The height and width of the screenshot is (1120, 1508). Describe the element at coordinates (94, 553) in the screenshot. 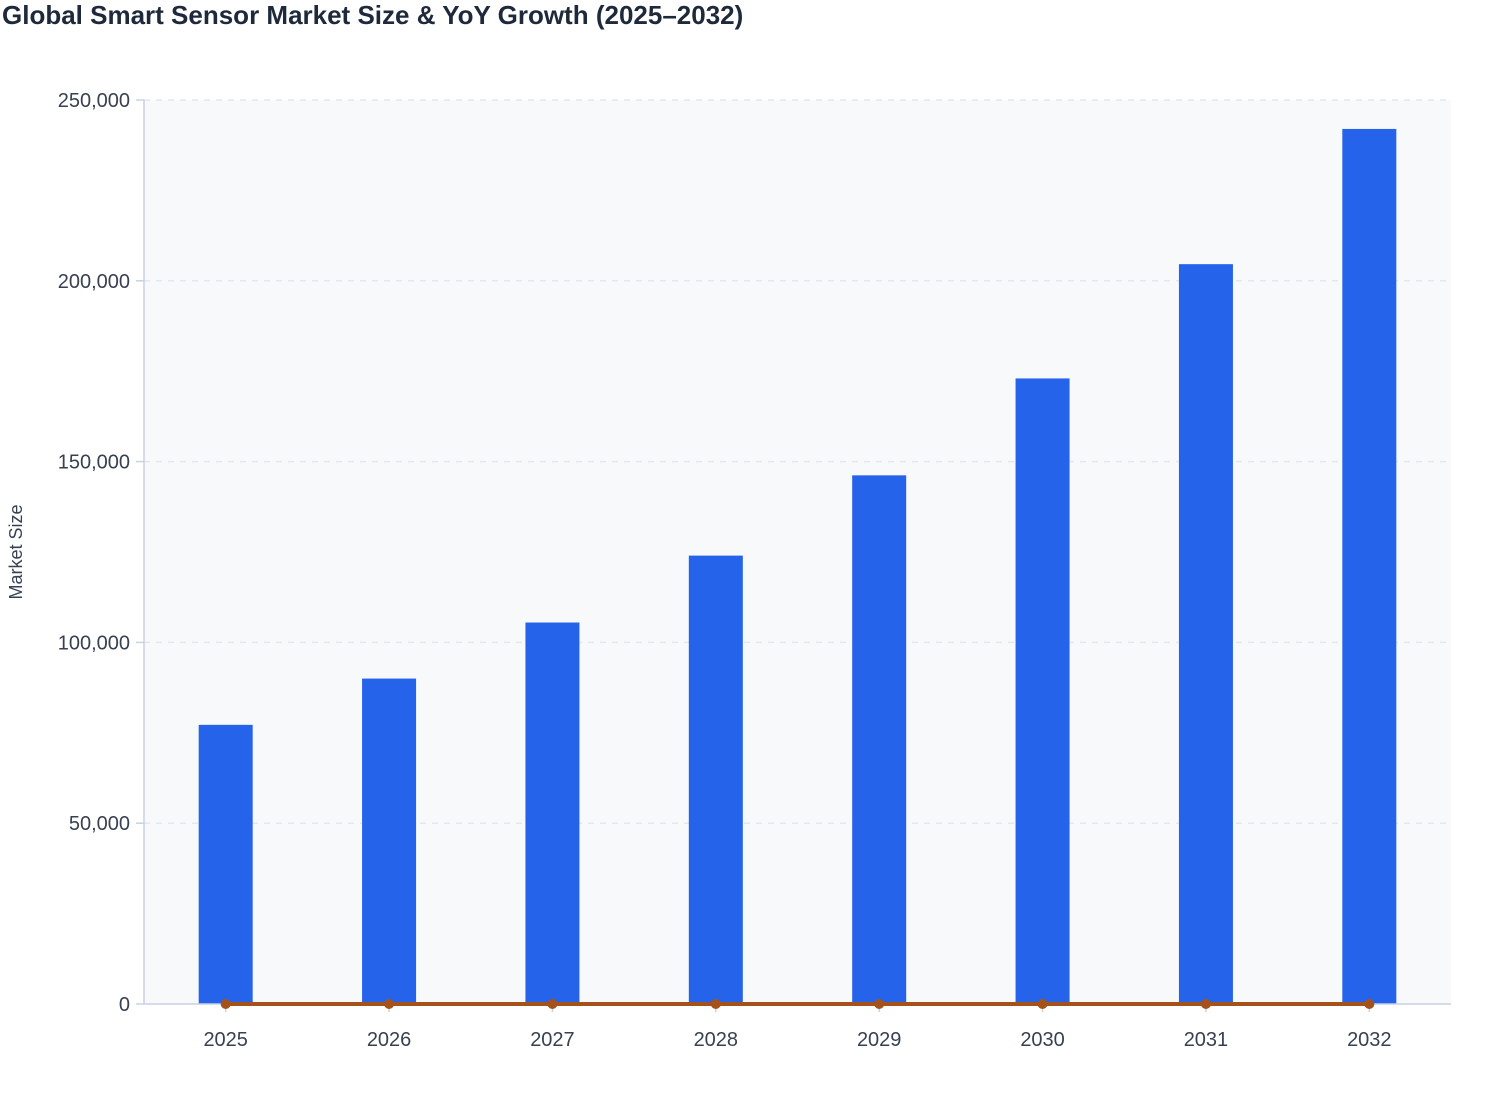

I see `y-tick-labels: 0 50,000 100,000 150,000 200,000 250,000` at that location.